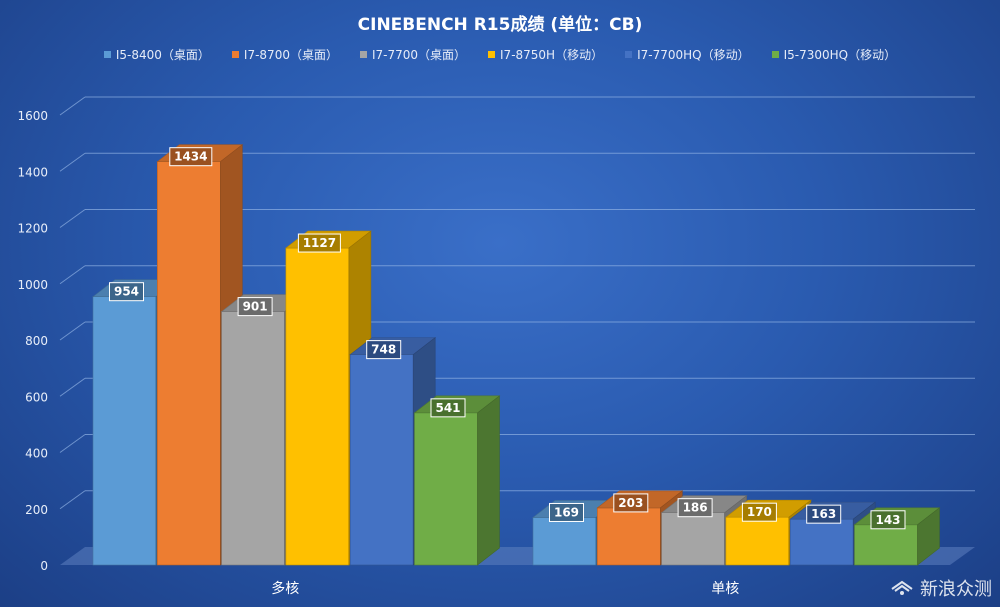 The width and height of the screenshot is (1000, 607). Describe the element at coordinates (725, 589) in the screenshot. I see `x-tick-label: 单核` at that location.